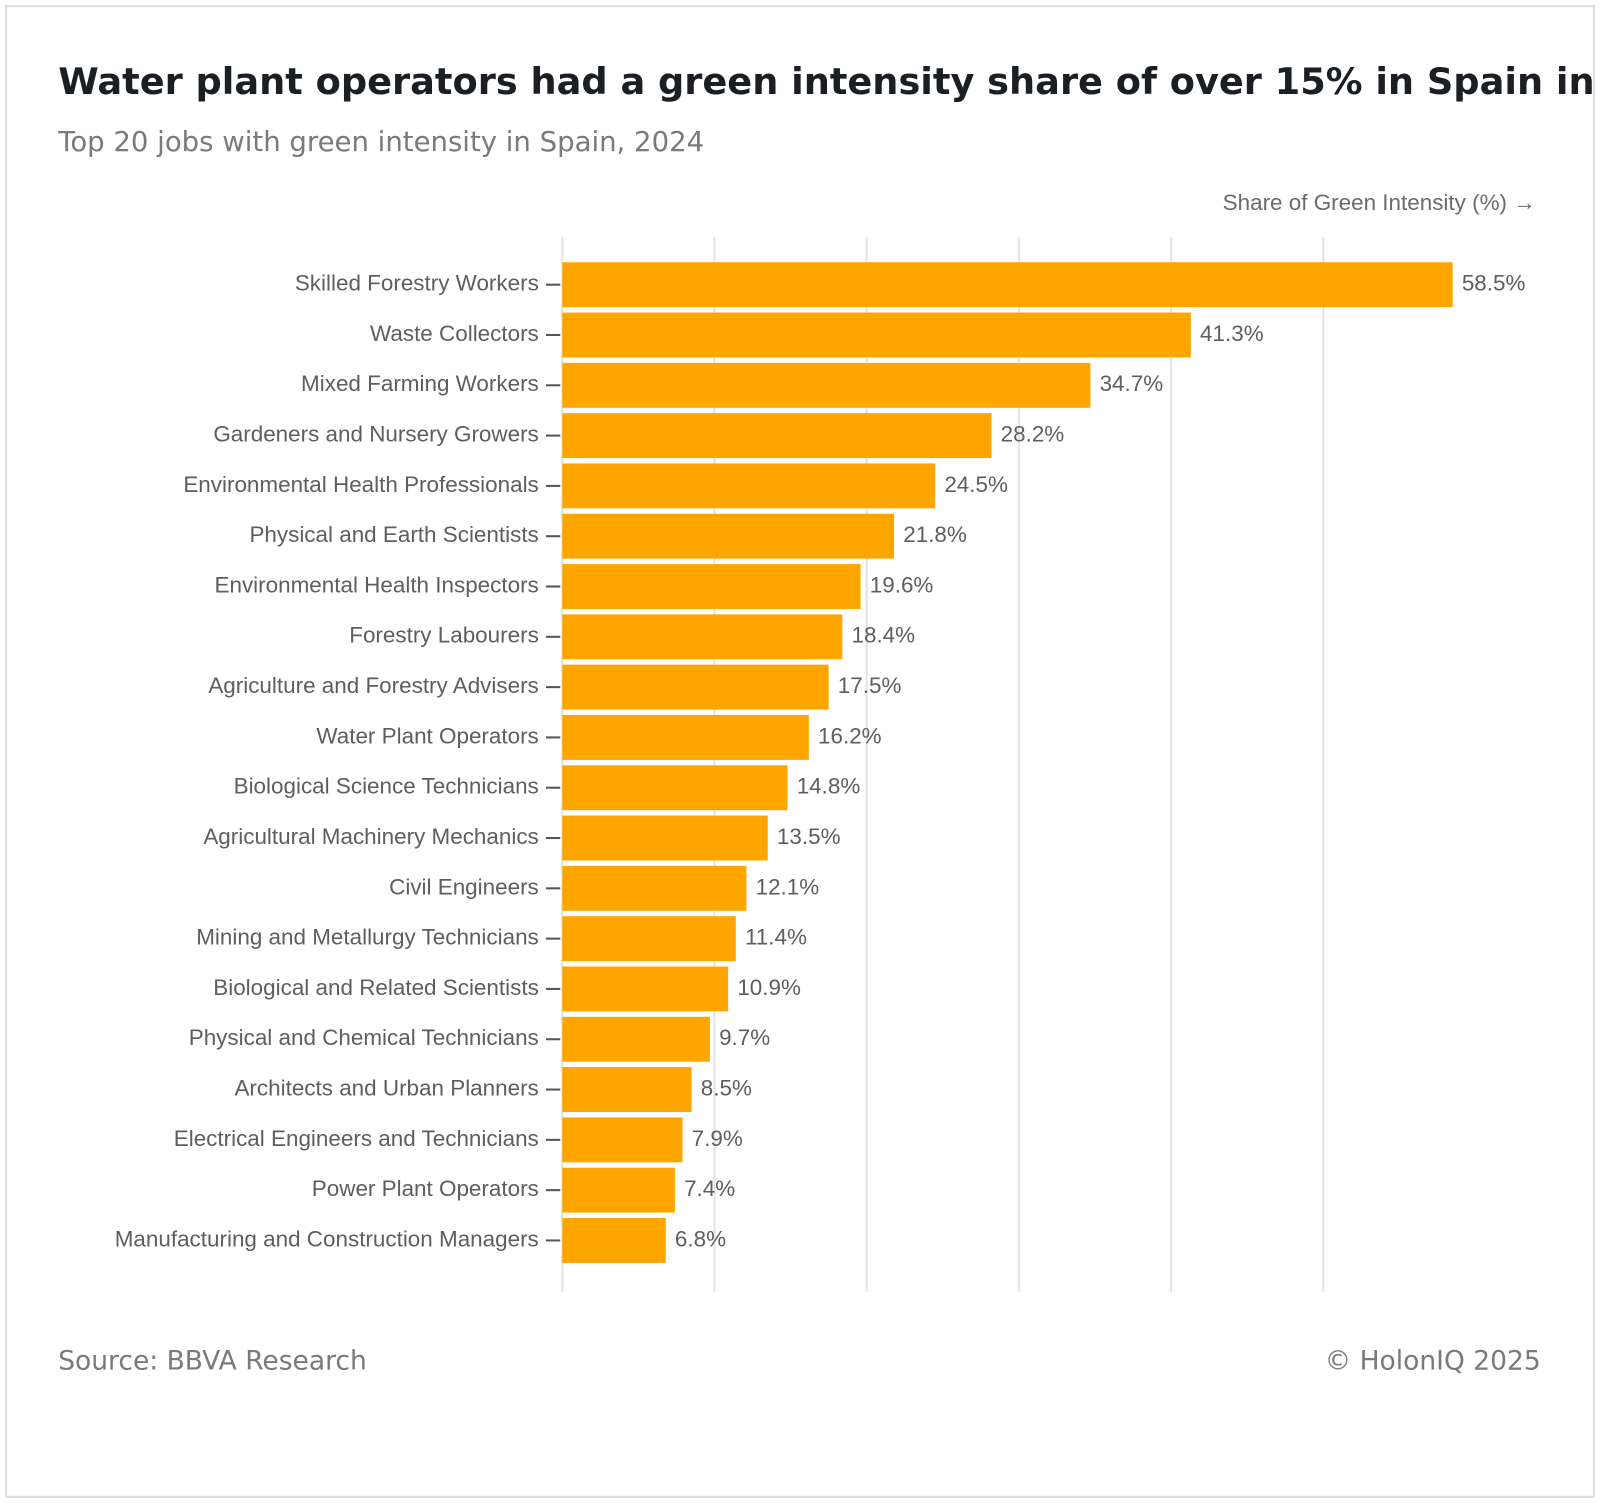 This screenshot has width=1600, height=1503. I want to click on value-label: 58.5%, so click(1494, 283).